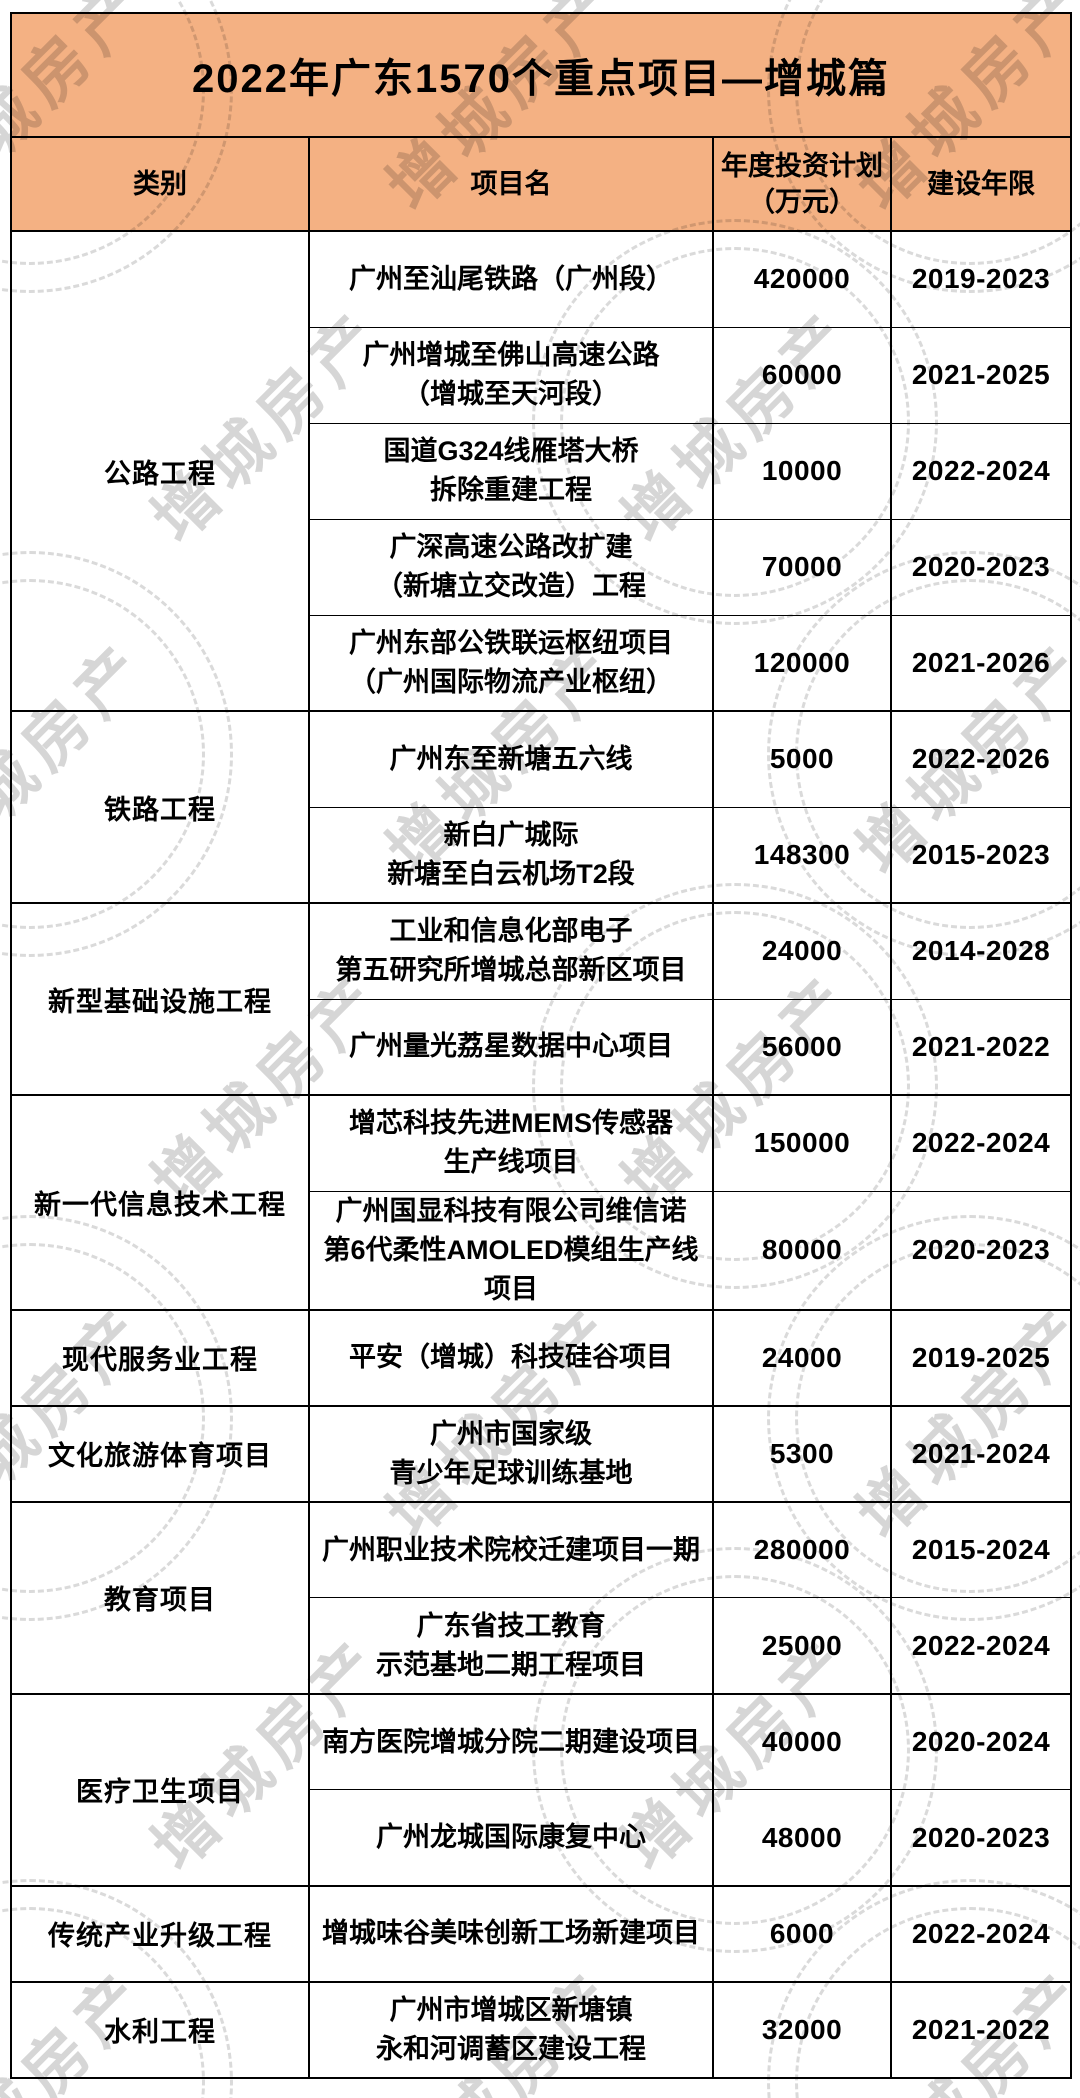 The height and width of the screenshot is (2098, 1080). I want to click on years-cell: 2014-2028, so click(981, 951).